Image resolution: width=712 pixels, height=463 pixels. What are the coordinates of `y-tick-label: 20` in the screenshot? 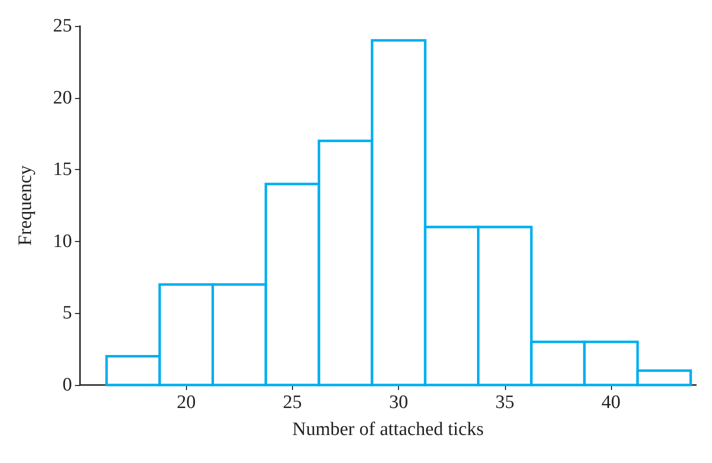 It's located at (62, 97).